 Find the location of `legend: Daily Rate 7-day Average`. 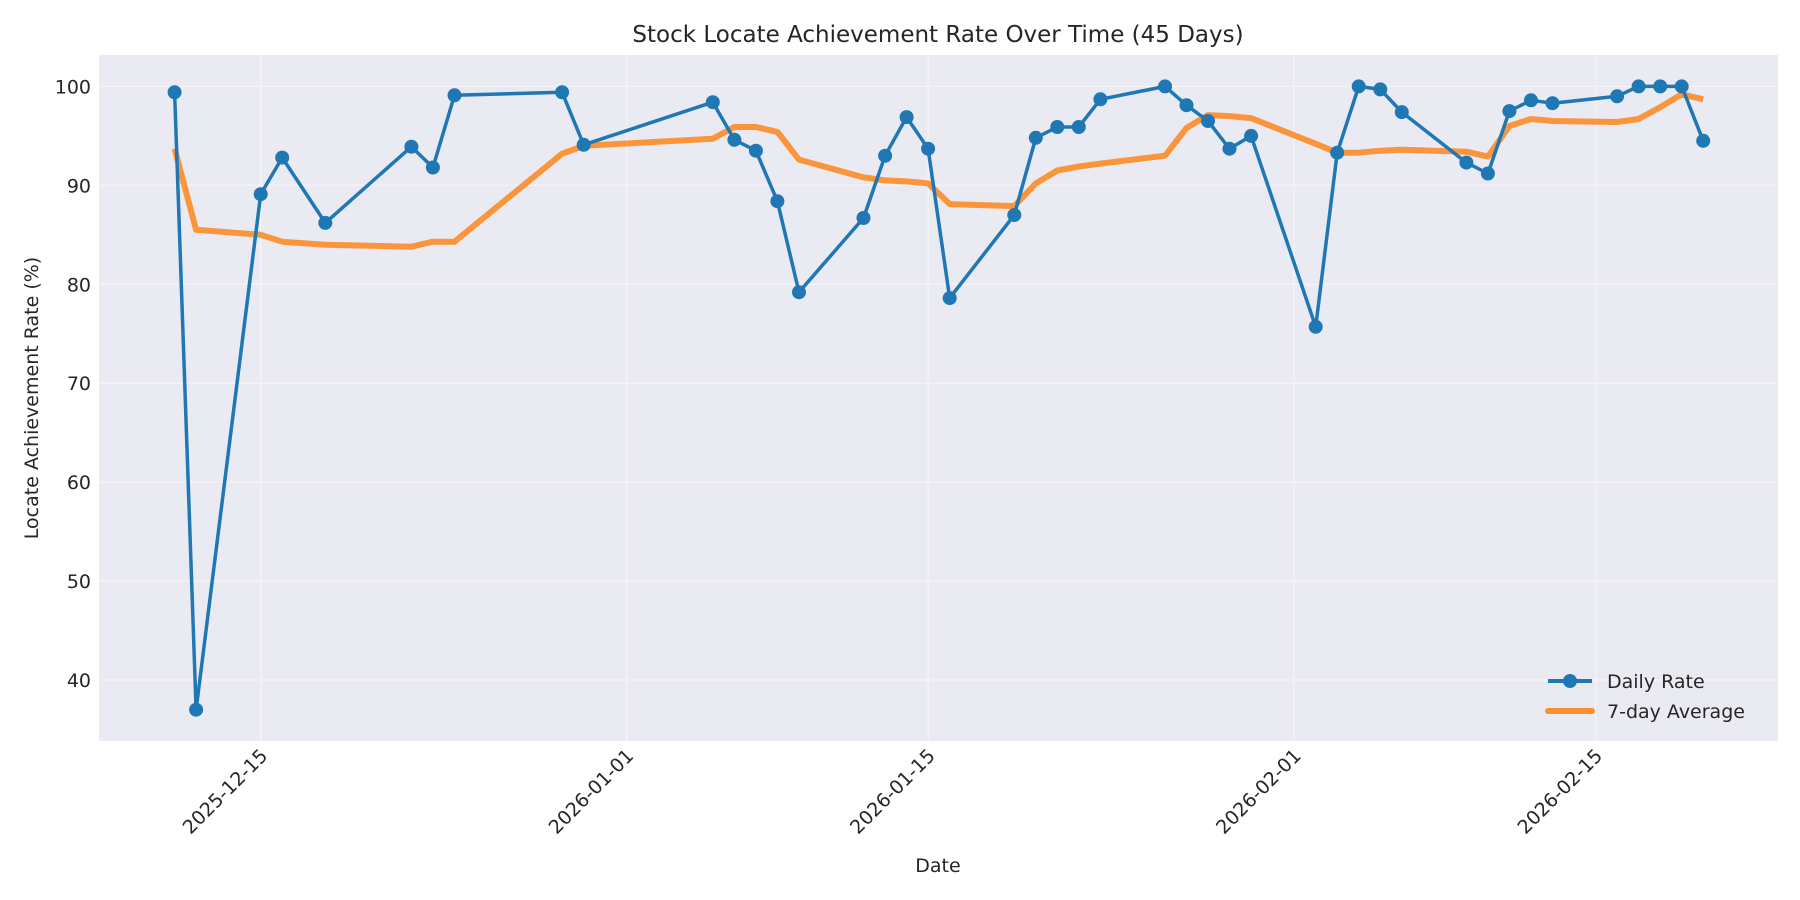

legend: Daily Rate 7-day Average is located at coordinates (1645, 697).